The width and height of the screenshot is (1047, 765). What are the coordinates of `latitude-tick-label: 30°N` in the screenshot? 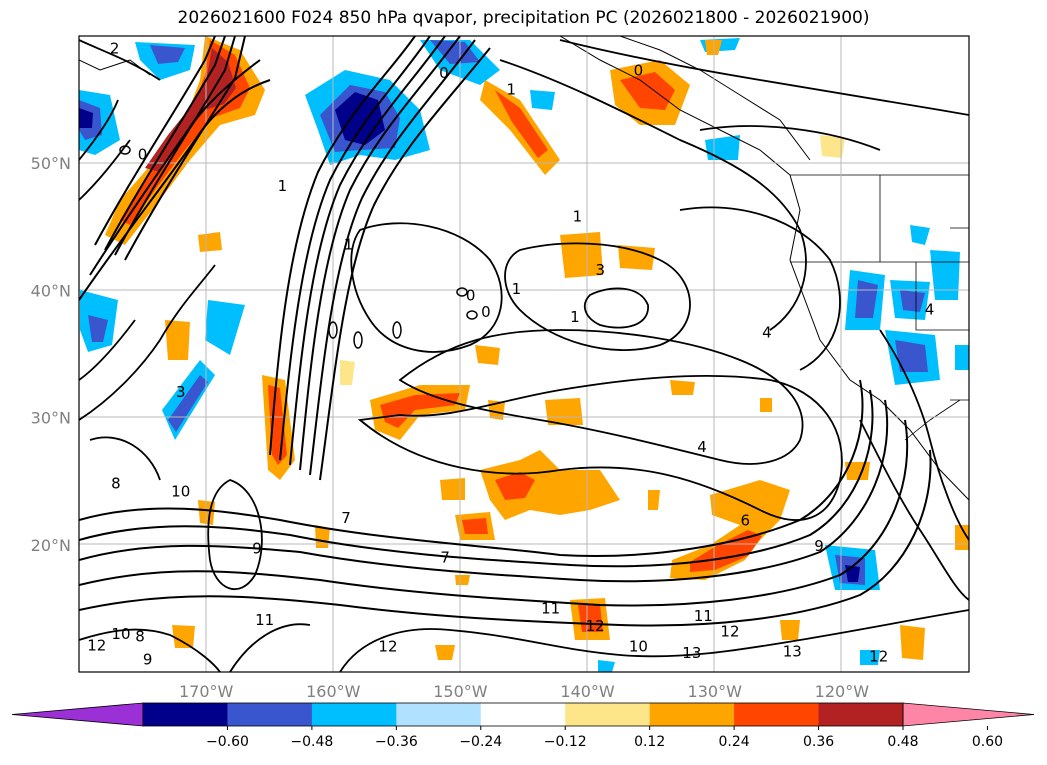 It's located at (51, 418).